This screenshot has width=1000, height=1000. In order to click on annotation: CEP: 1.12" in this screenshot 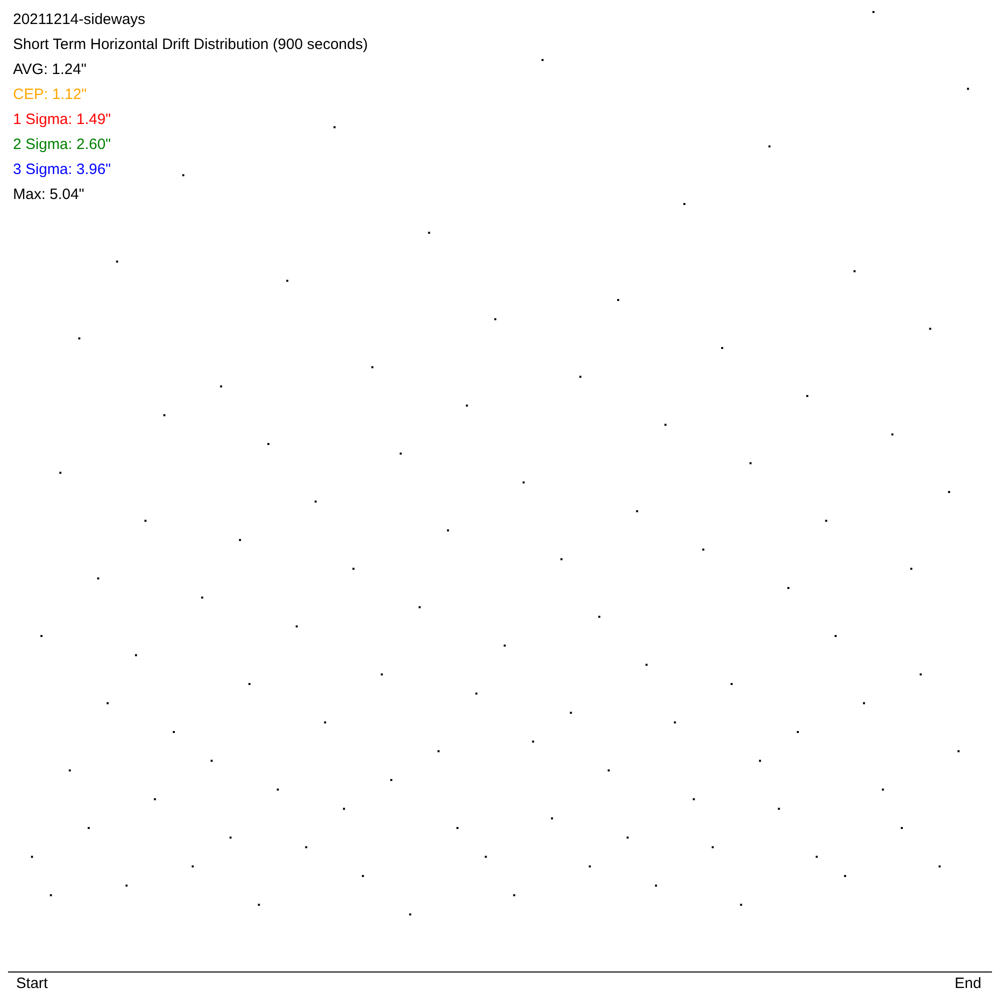, I will do `click(50, 94)`.